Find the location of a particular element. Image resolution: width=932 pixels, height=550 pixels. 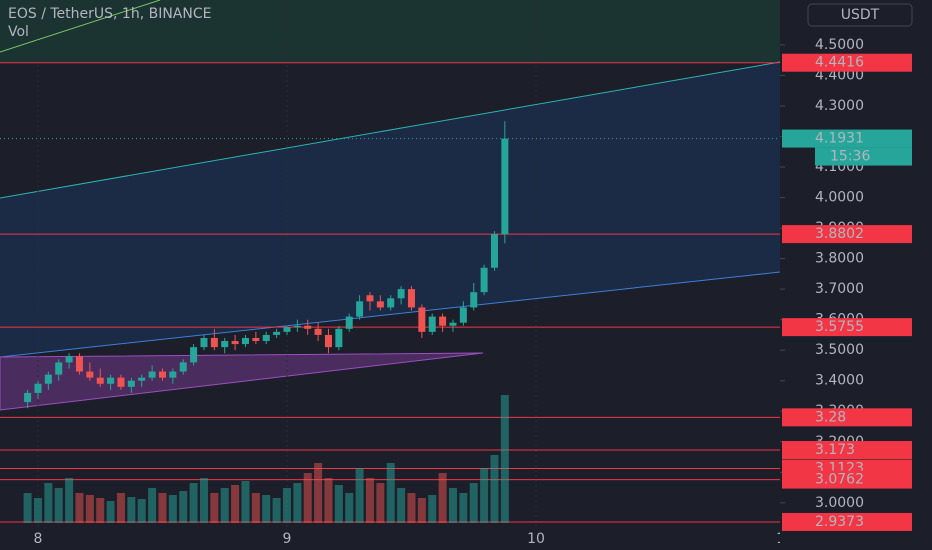

y-tick-label: 4.0000 is located at coordinates (839, 198).